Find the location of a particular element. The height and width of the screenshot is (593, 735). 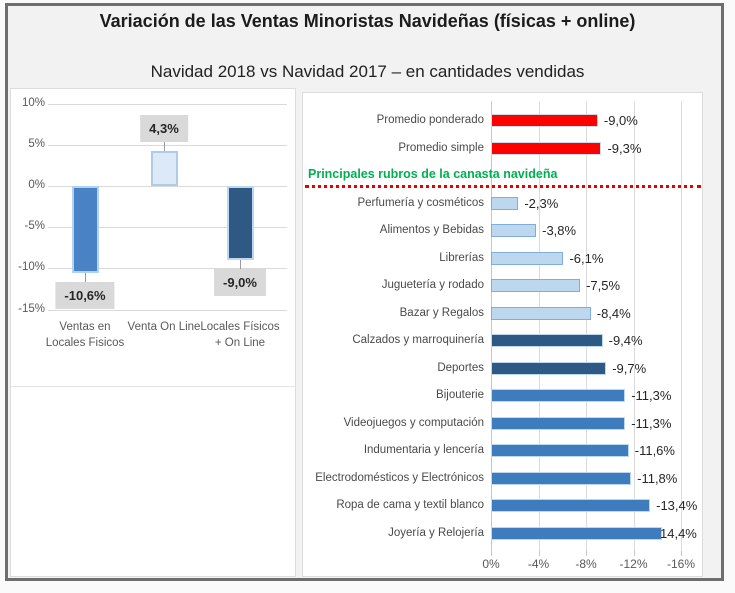

bar-value-label: -11,8% is located at coordinates (657, 478).